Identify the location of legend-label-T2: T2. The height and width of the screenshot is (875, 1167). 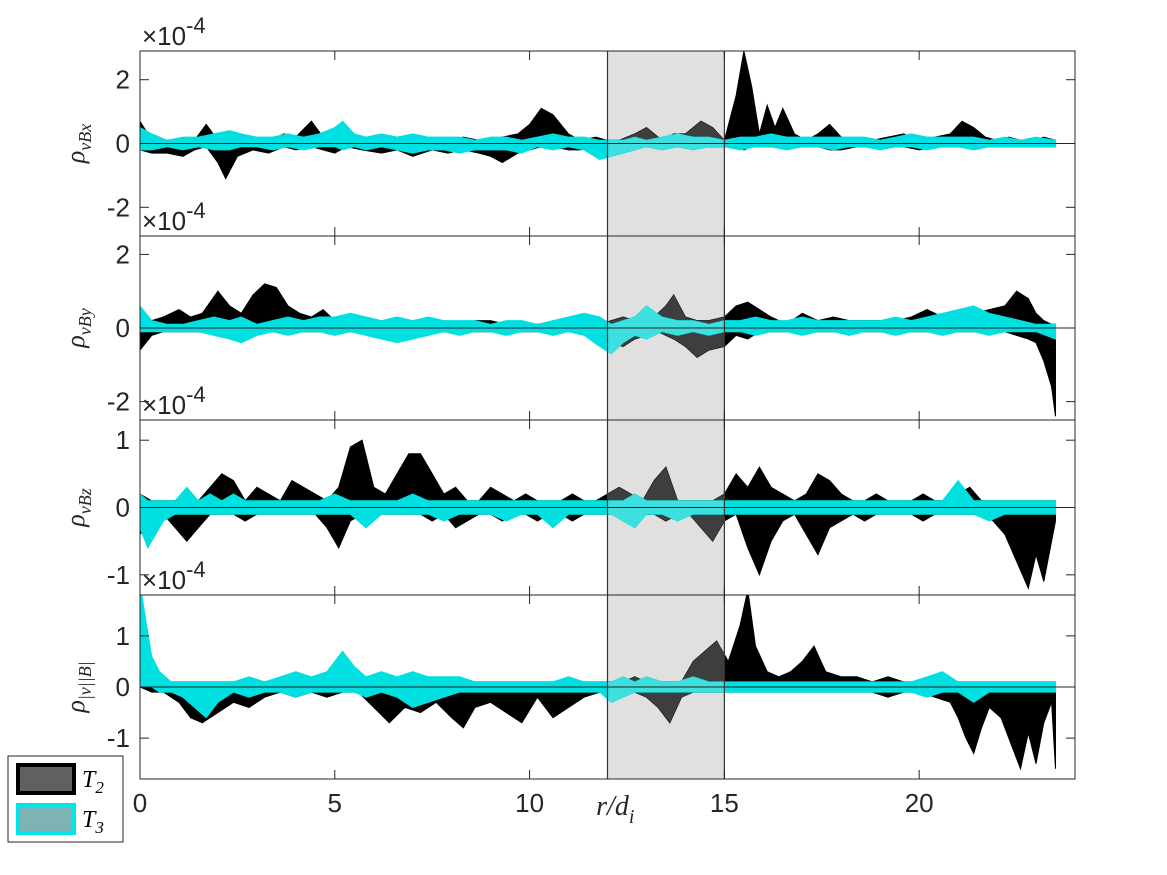
(93, 782).